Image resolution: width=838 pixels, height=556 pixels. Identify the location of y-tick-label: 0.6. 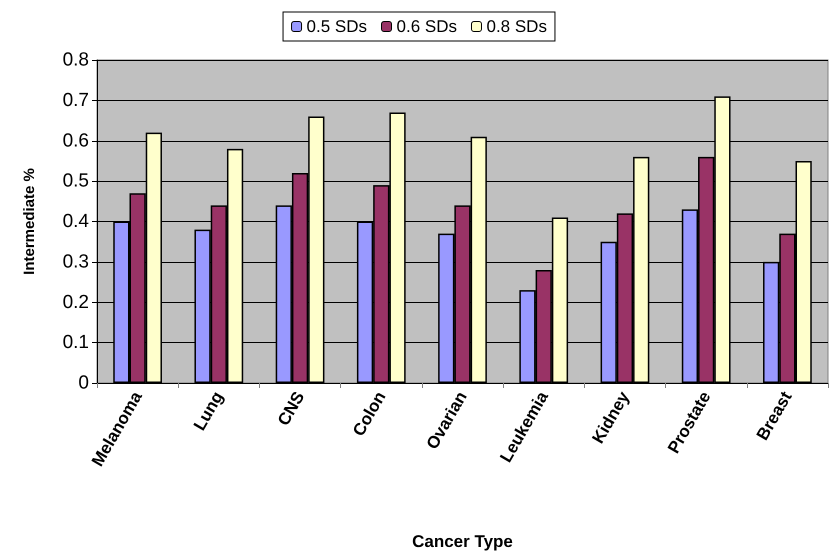
(75, 141).